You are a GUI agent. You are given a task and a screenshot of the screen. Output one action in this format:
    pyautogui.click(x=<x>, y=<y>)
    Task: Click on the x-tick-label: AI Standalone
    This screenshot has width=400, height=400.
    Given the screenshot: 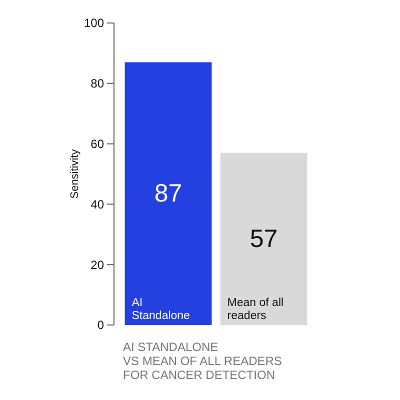 What is the action you would take?
    pyautogui.click(x=161, y=309)
    